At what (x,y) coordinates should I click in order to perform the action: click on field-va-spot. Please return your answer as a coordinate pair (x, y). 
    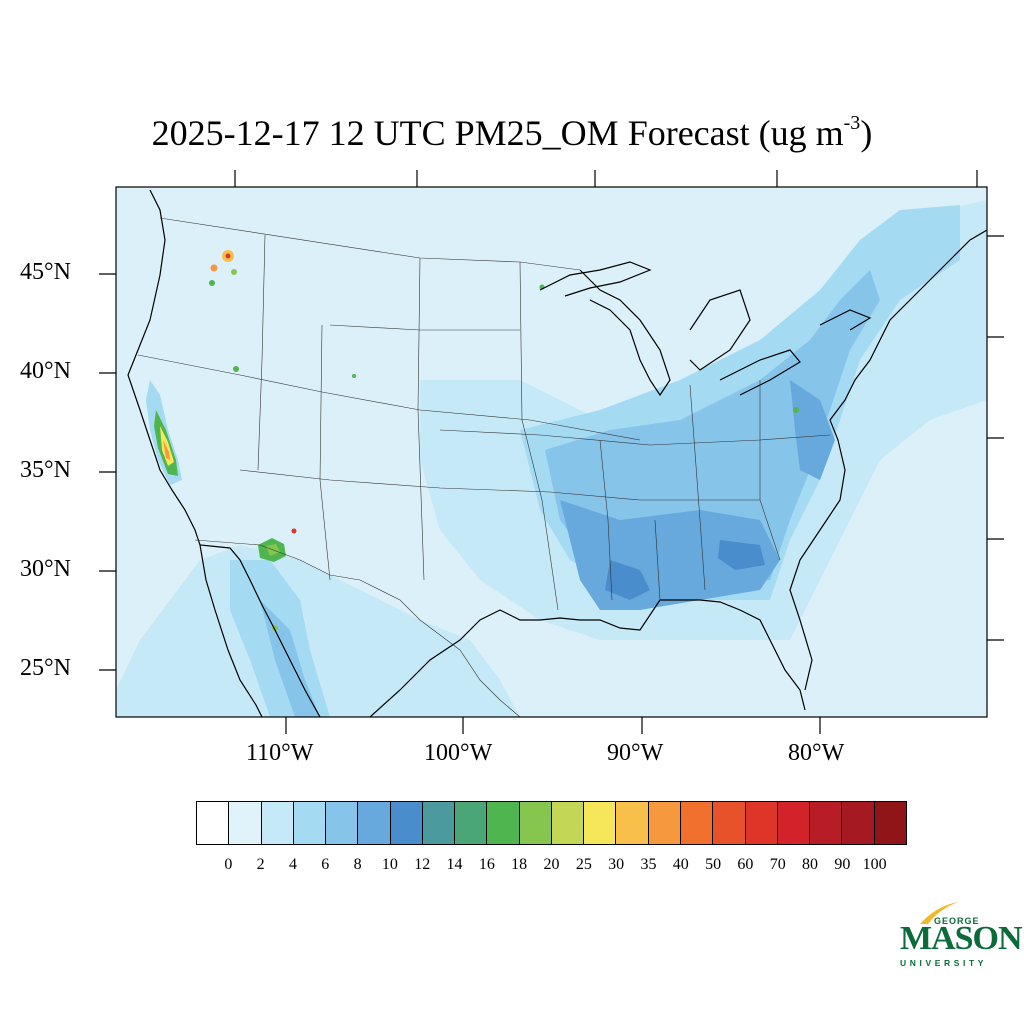
    Looking at the image, I should click on (796, 410).